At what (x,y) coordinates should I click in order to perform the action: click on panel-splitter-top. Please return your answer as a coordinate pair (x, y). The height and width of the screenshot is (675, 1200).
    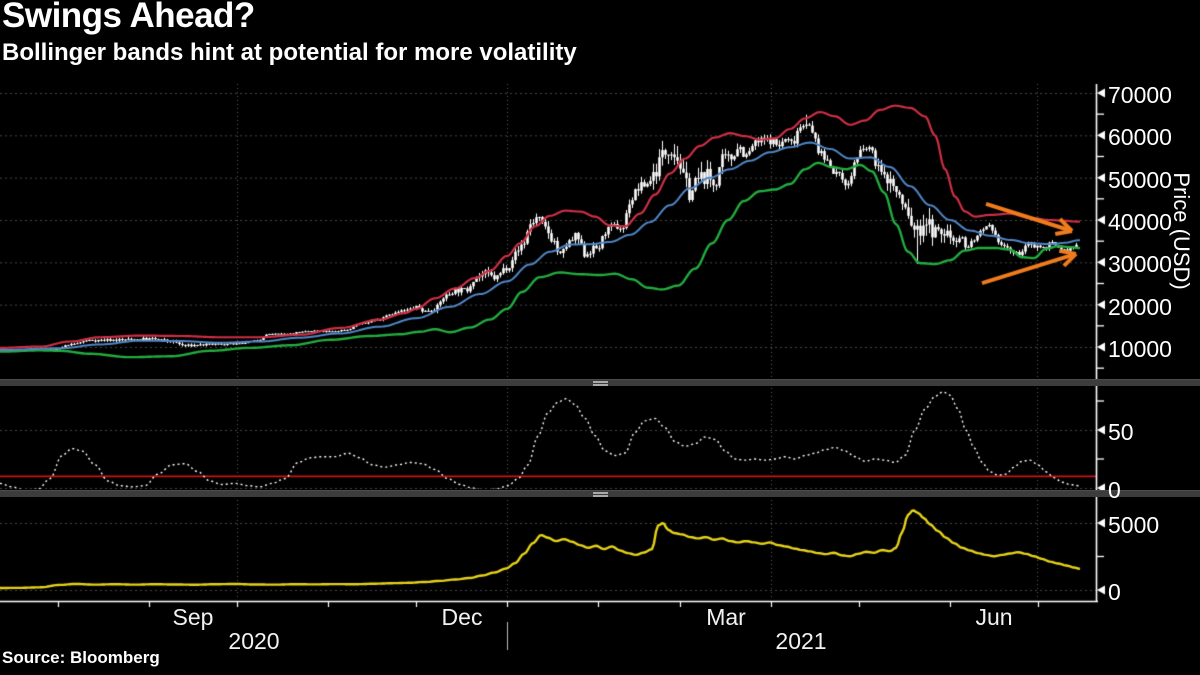
    Looking at the image, I should click on (600, 382).